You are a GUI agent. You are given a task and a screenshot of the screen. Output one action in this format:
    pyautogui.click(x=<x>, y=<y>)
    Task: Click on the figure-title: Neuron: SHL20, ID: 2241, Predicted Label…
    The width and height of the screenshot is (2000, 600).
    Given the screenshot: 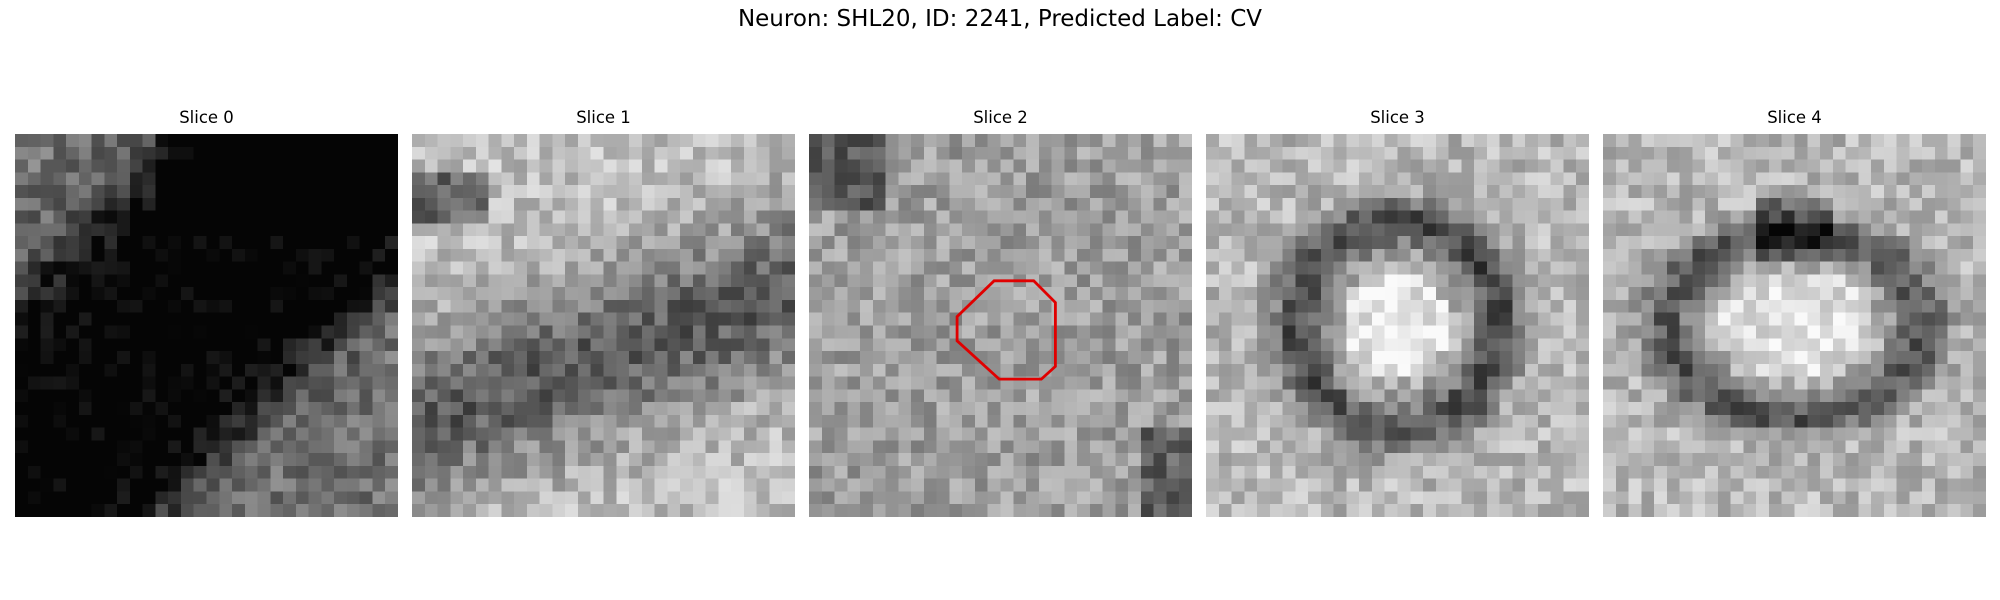 What is the action you would take?
    pyautogui.click(x=1000, y=19)
    